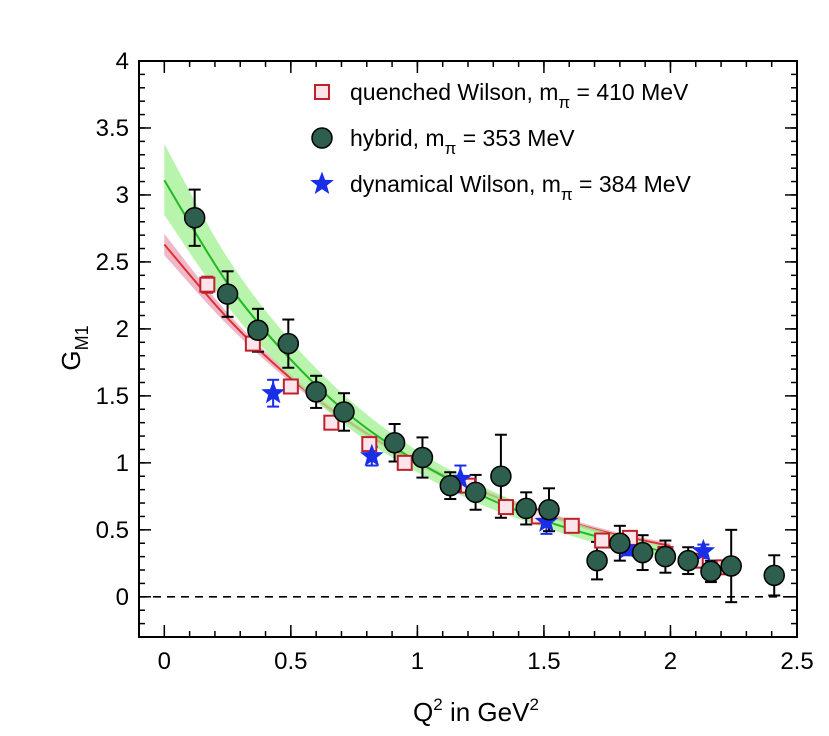 Image resolution: width=829 pixels, height=736 pixels. Describe the element at coordinates (322, 138) in the screenshot. I see `legend-circle-marker` at that location.